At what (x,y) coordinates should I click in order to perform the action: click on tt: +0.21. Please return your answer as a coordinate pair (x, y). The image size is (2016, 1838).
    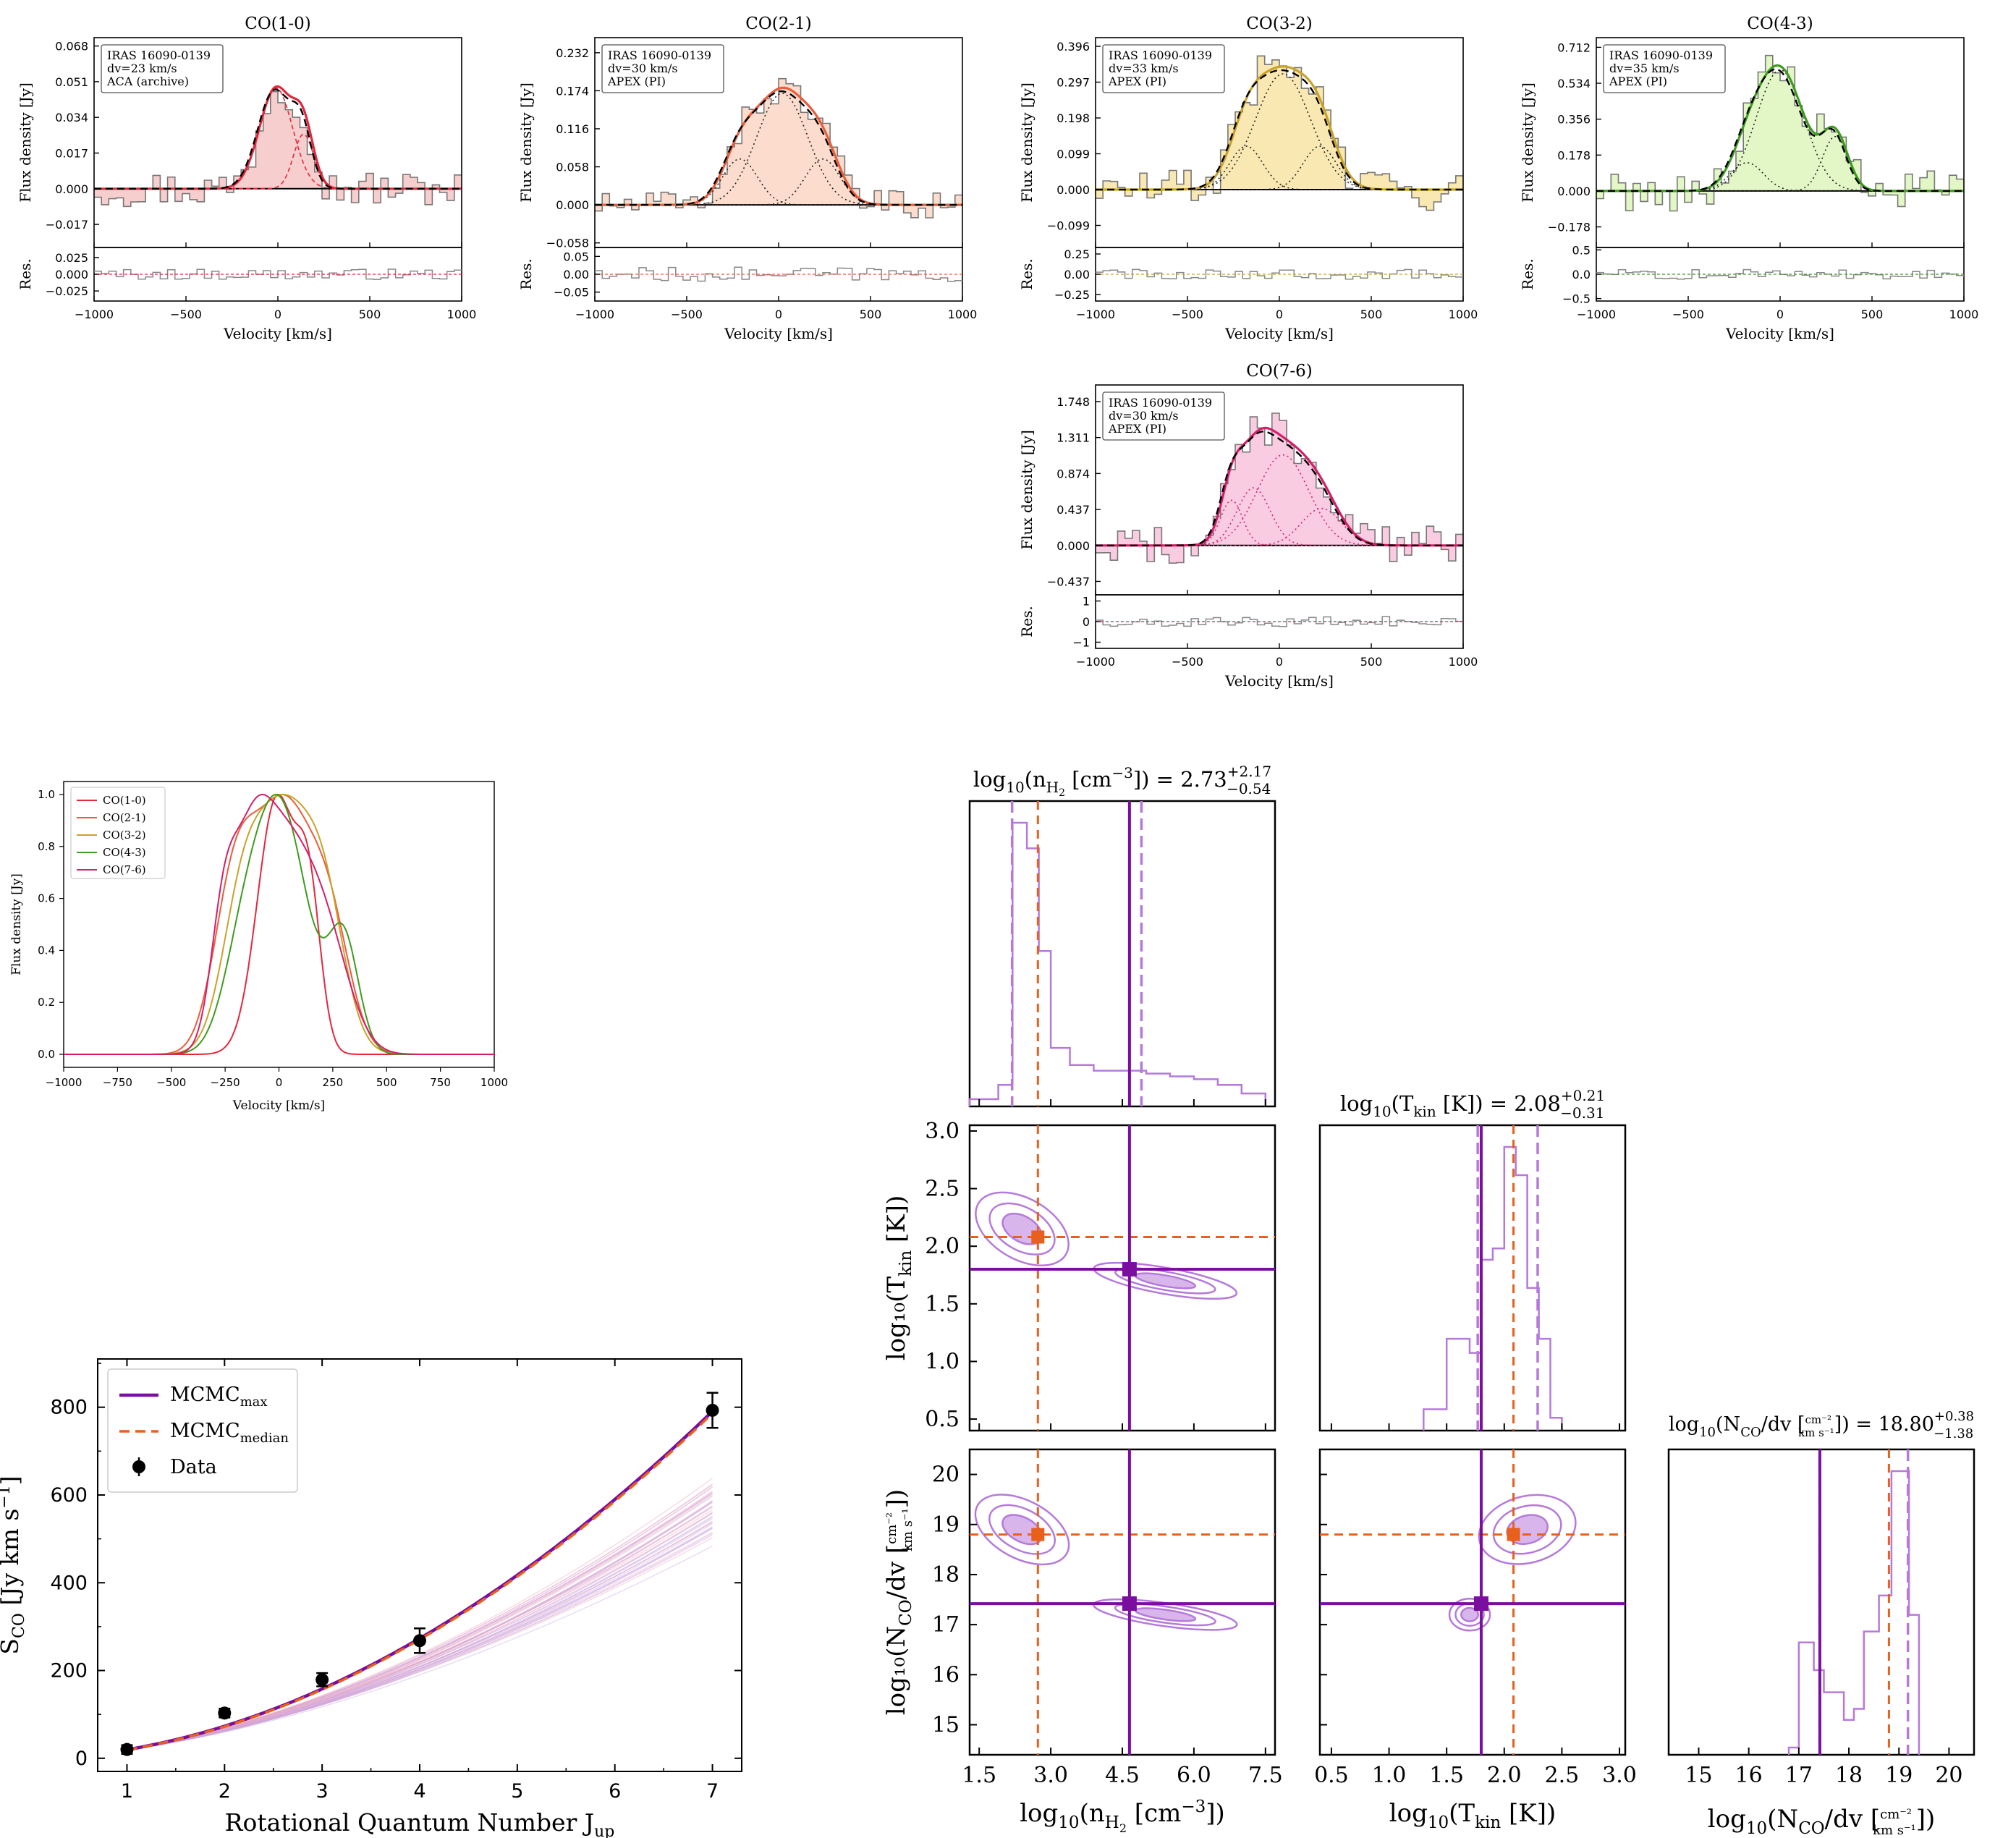
    Looking at the image, I should click on (1583, 1095).